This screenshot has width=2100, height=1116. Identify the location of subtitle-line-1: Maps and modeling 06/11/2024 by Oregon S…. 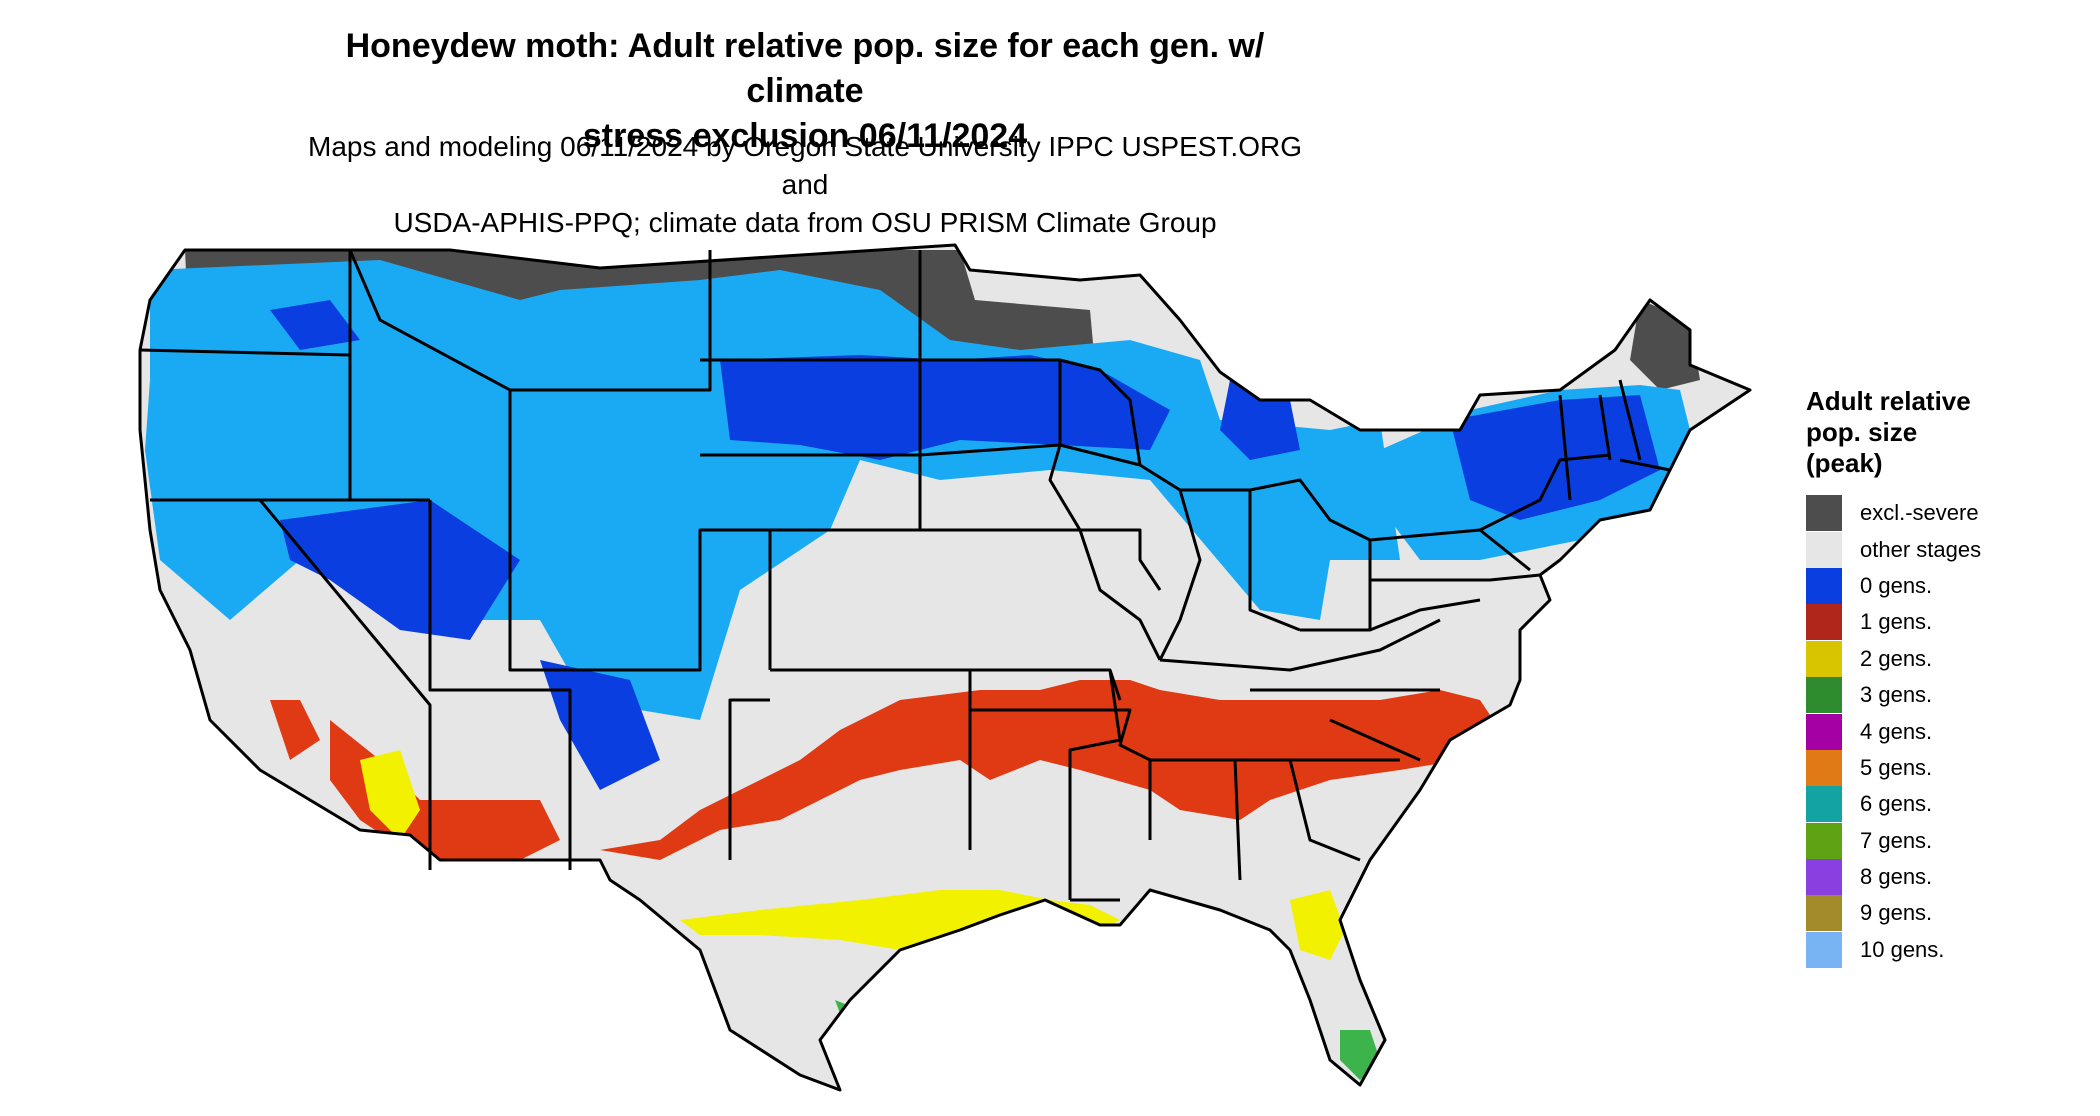
(805, 165).